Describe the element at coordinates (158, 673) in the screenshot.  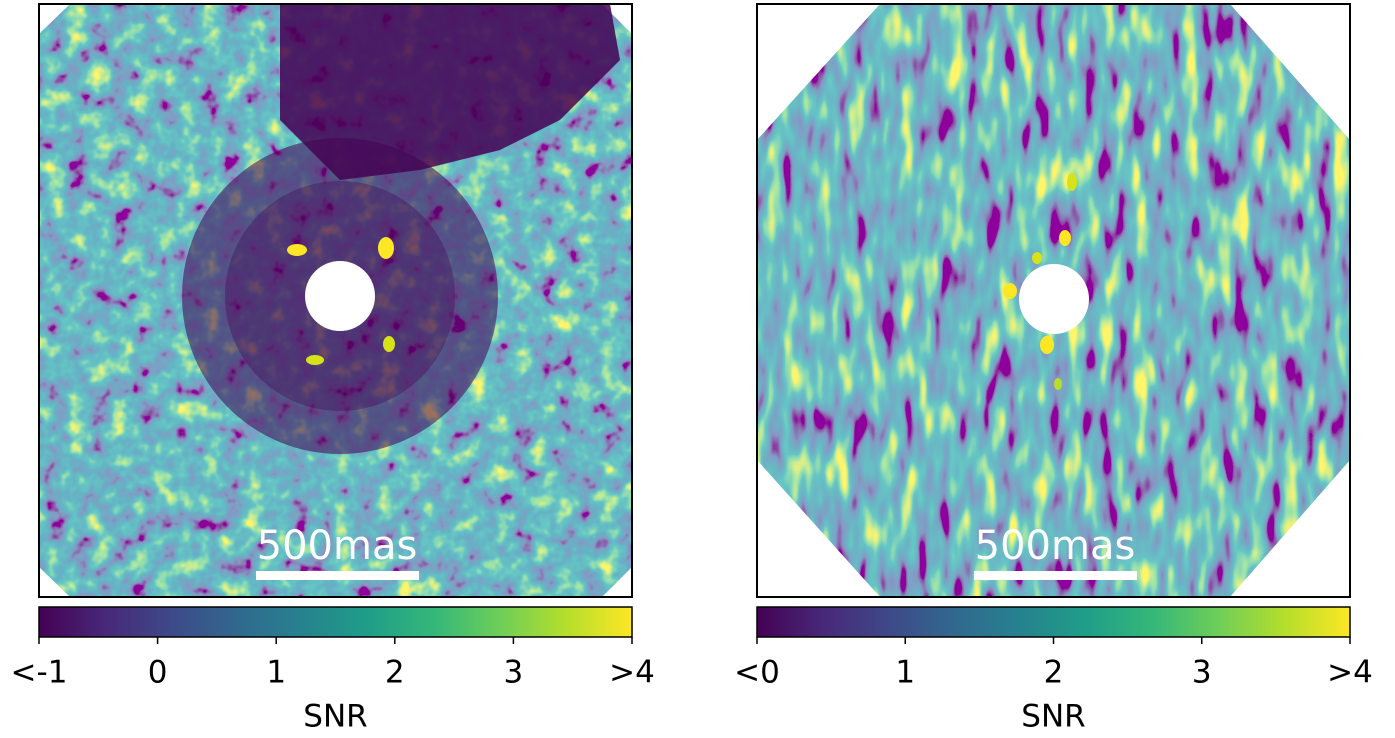
I see `tick-label: 0` at that location.